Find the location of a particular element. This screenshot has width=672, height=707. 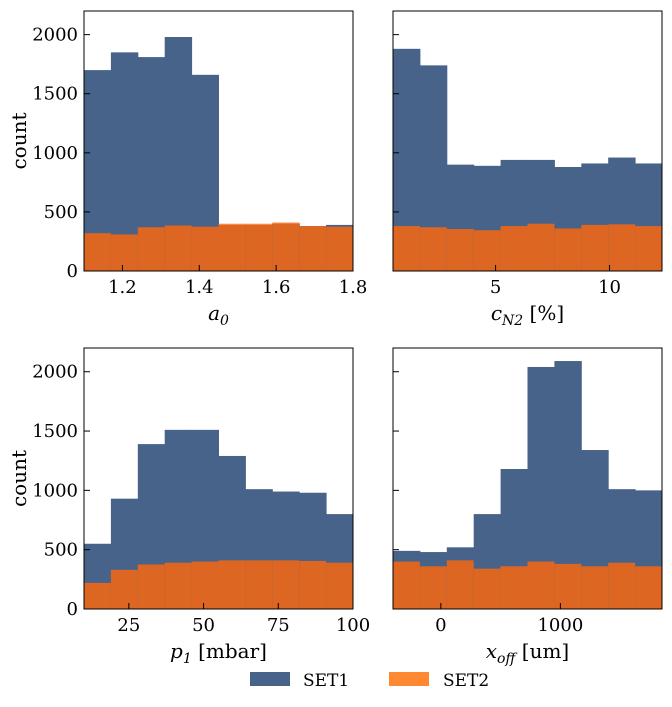

legend-label-set1: SET1 is located at coordinates (326, 681).